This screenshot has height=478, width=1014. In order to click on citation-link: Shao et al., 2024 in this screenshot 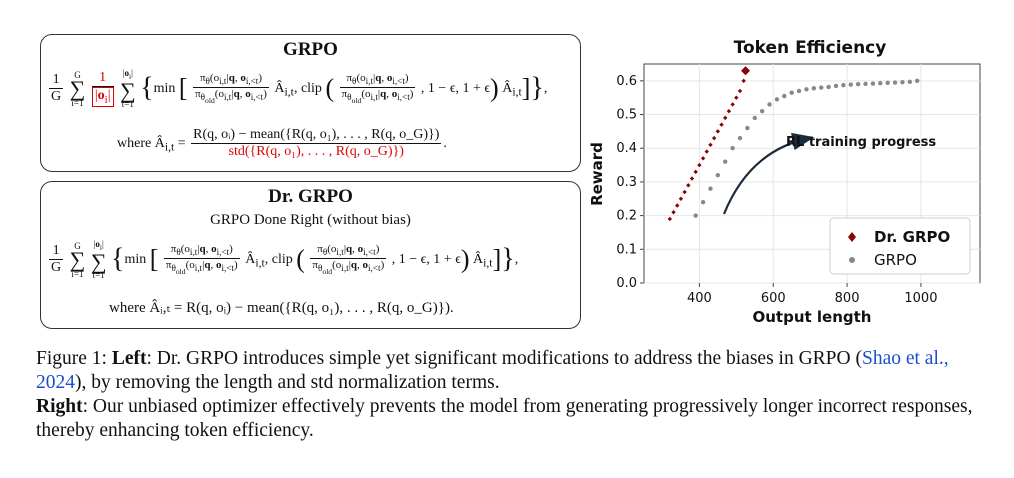, I will do `click(492, 370)`.